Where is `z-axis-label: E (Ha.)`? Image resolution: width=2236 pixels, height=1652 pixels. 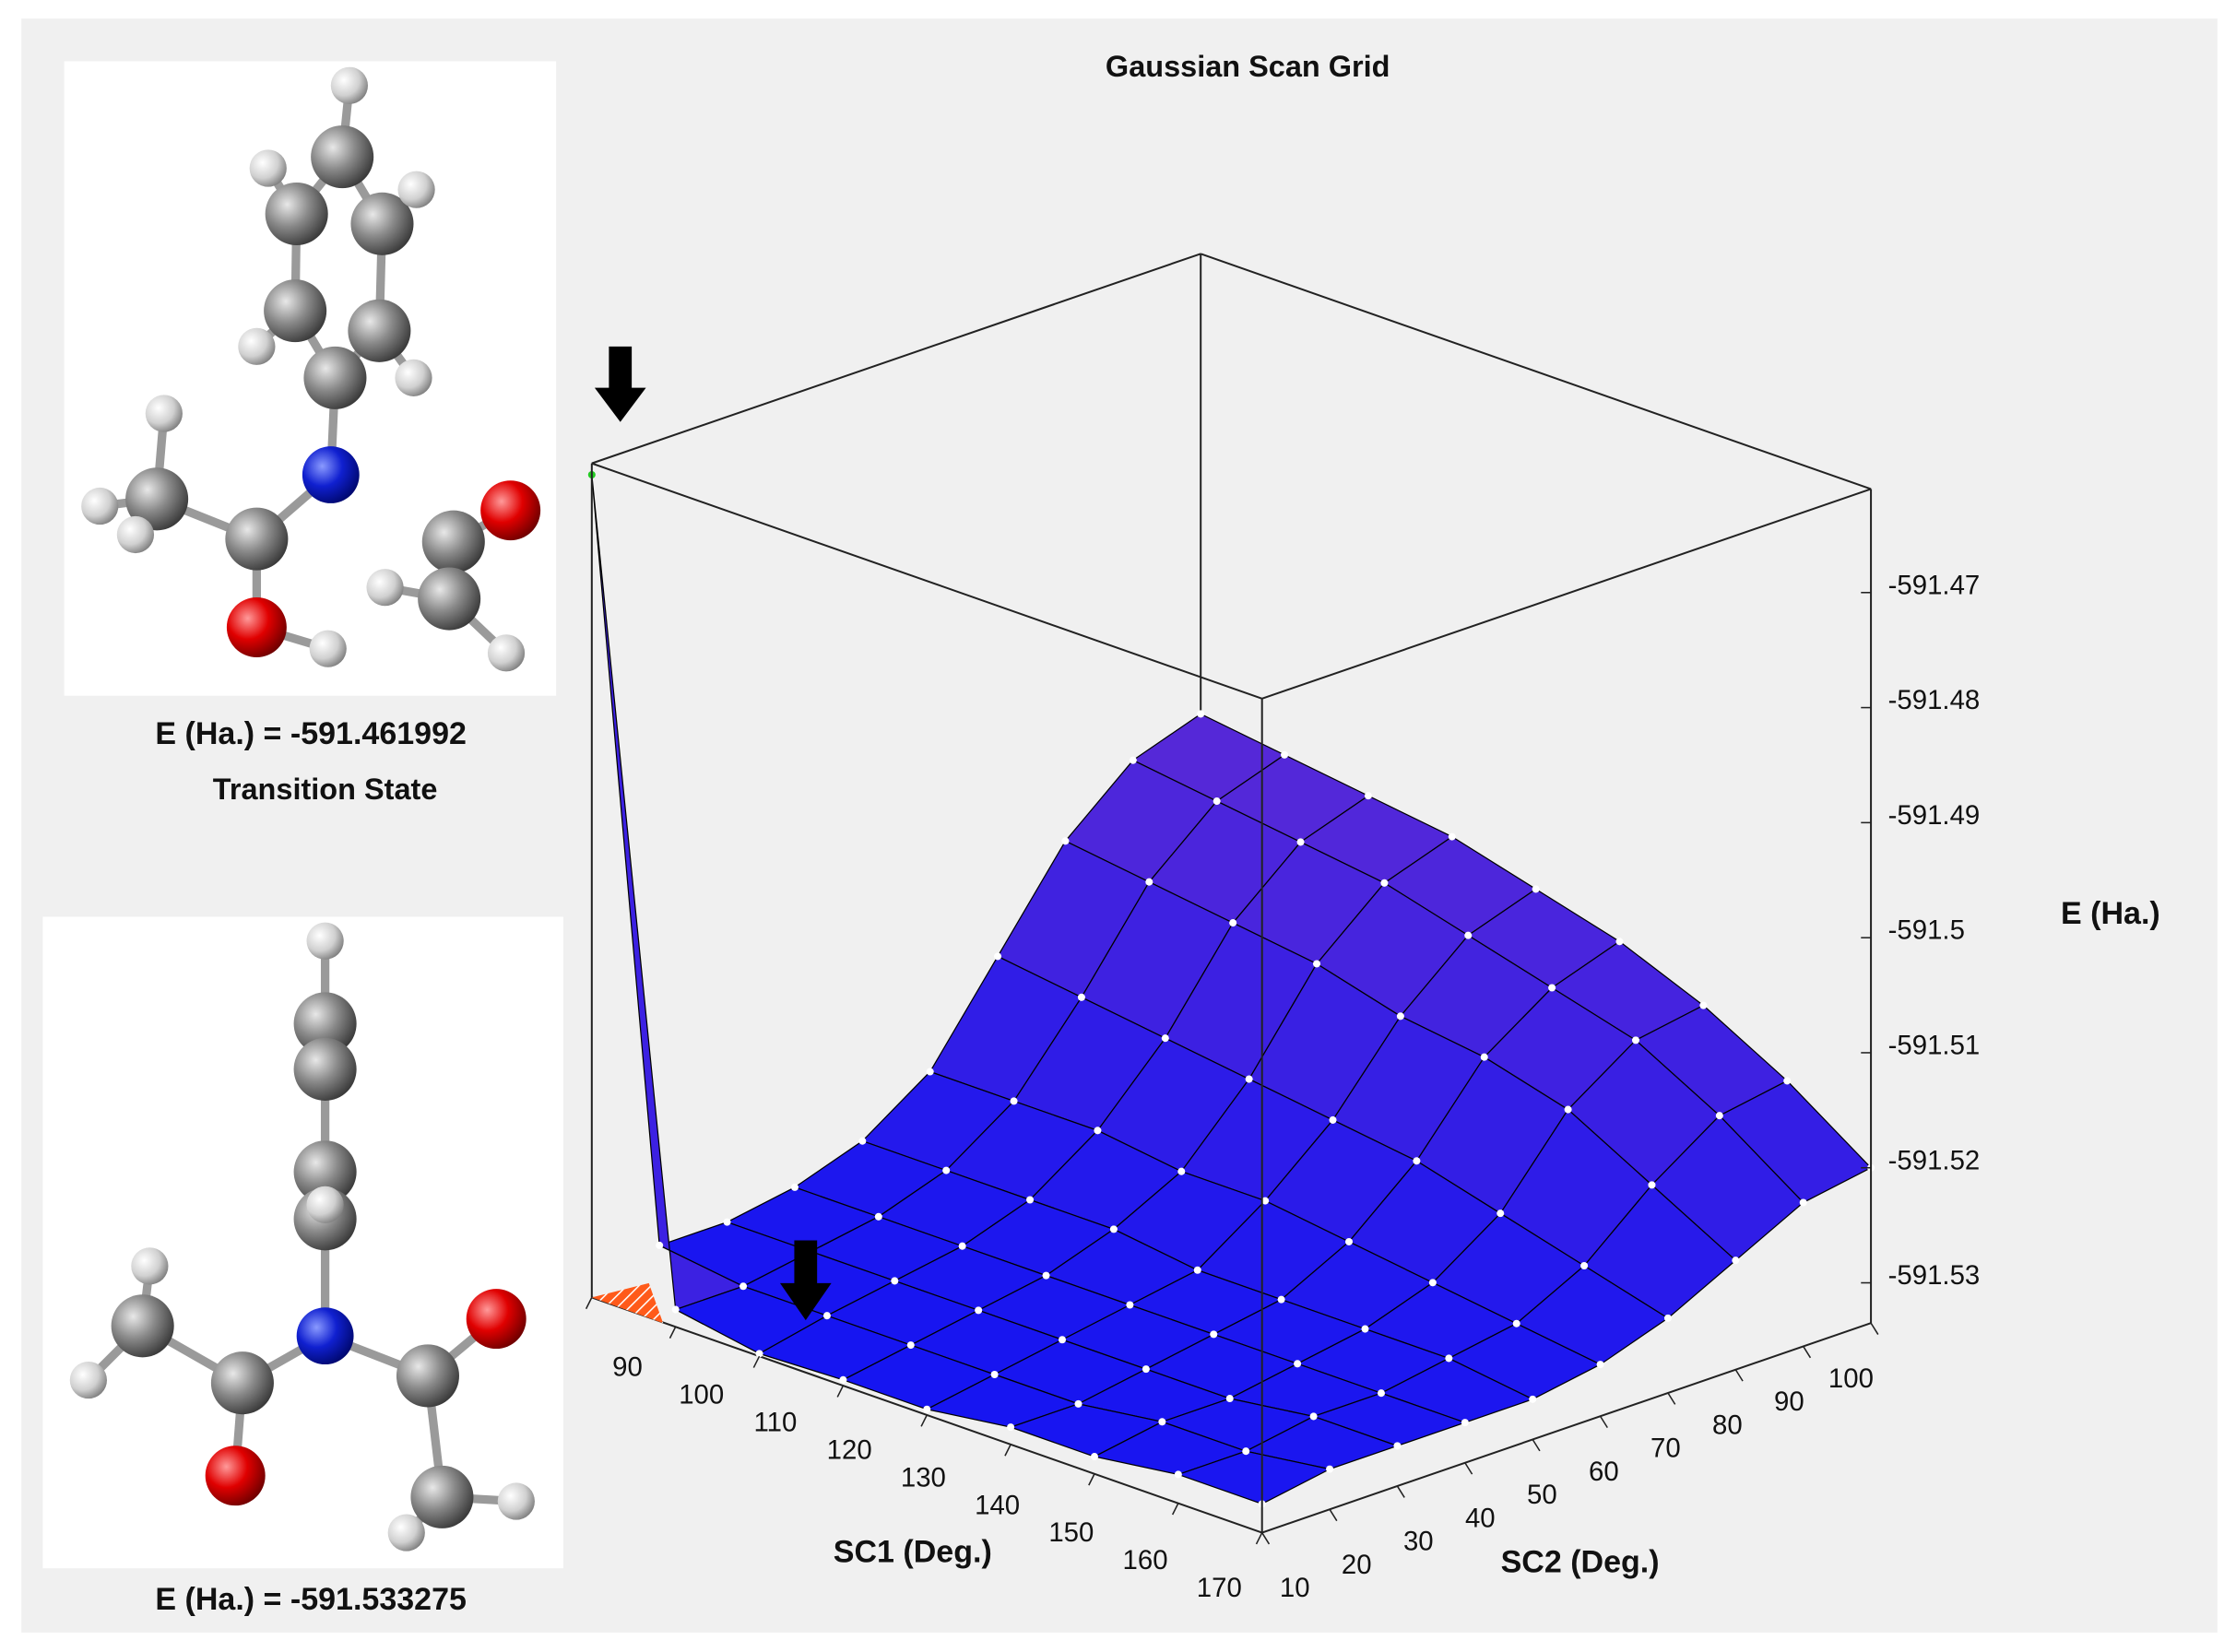 z-axis-label: E (Ha.) is located at coordinates (2111, 913).